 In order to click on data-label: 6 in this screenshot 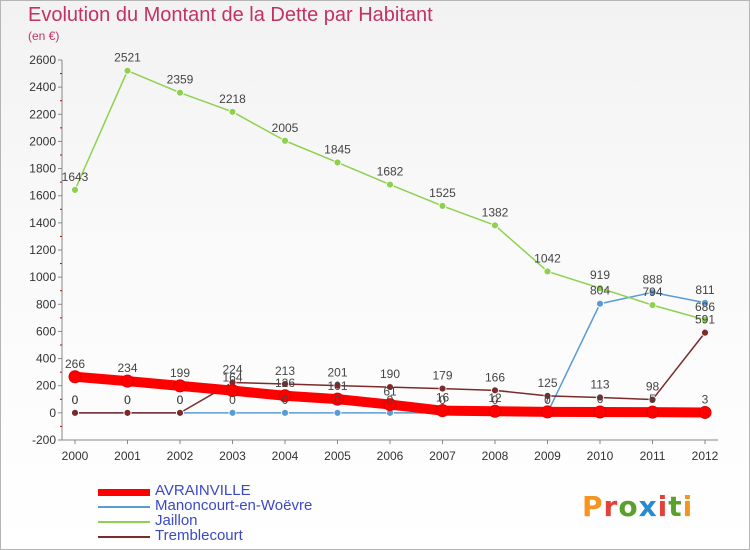, I will do `click(600, 399)`.